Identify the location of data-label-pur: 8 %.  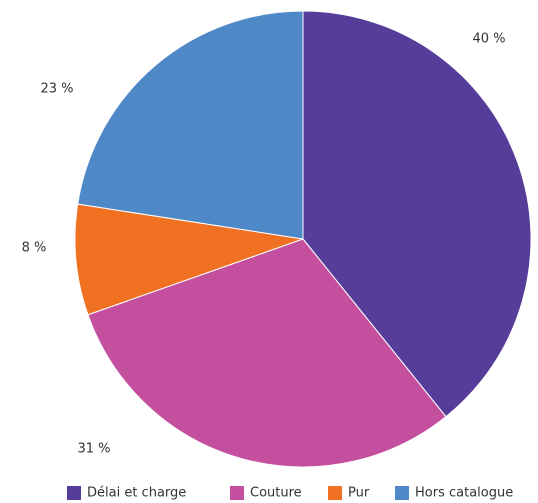
(34, 248).